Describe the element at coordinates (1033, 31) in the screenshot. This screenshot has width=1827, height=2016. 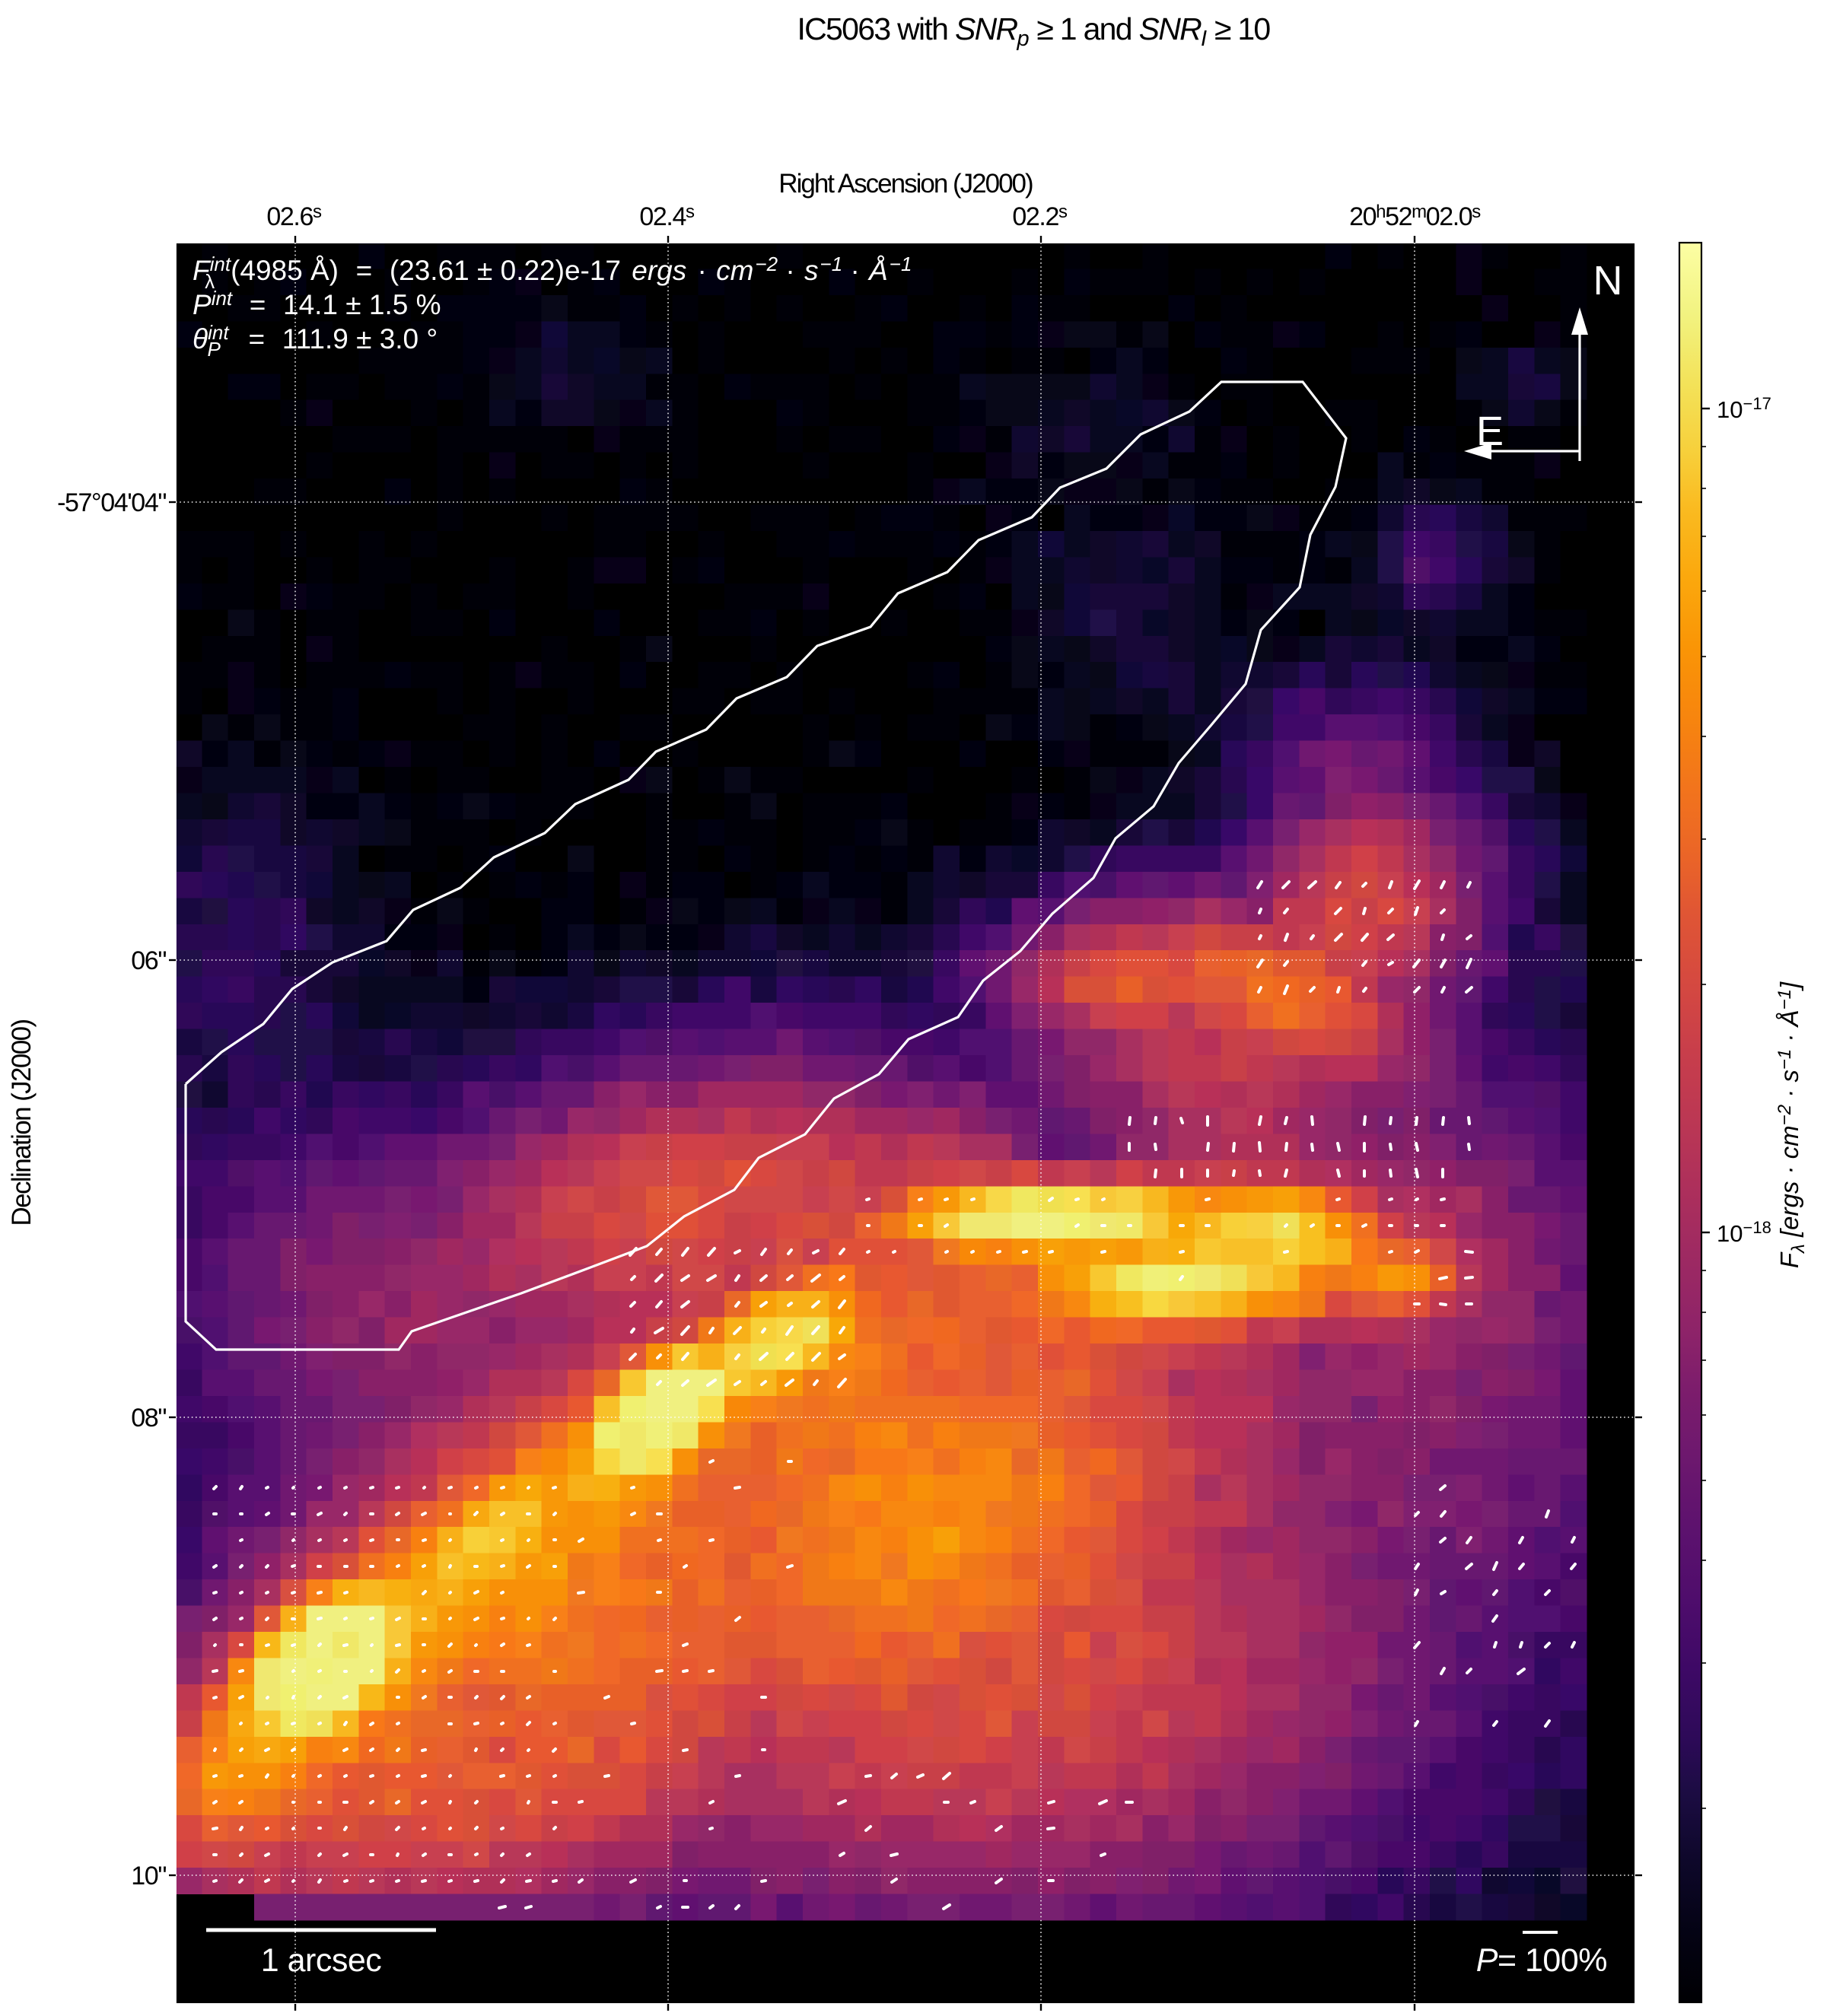
I see `svg-text:IC5063 with SNRp ≥ 1 and SNRI: IC5063 with SNRp ≥ 1 and SNRI ≥ 10` at that location.